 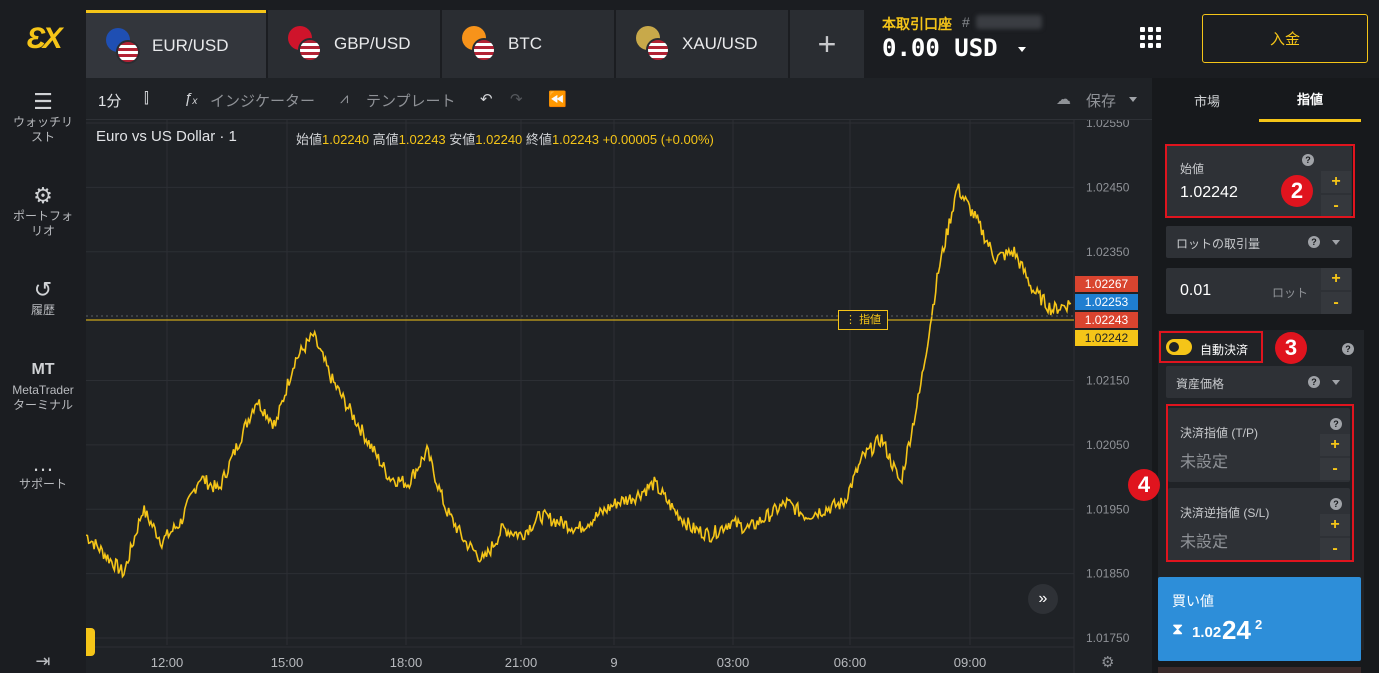 I want to click on y-tick-label: 1.02050, so click(x=1108, y=445).